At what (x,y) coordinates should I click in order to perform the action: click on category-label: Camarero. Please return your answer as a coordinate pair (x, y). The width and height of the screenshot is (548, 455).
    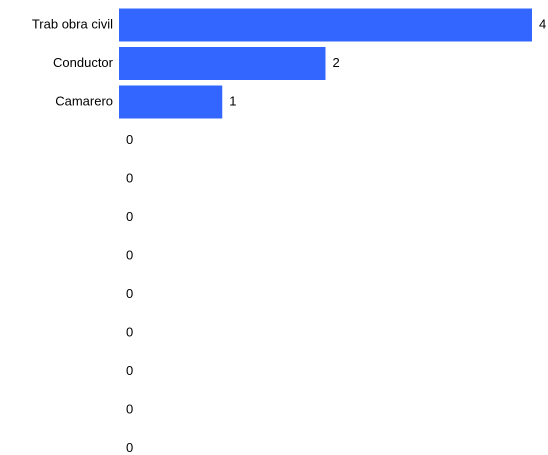
    Looking at the image, I should click on (84, 100).